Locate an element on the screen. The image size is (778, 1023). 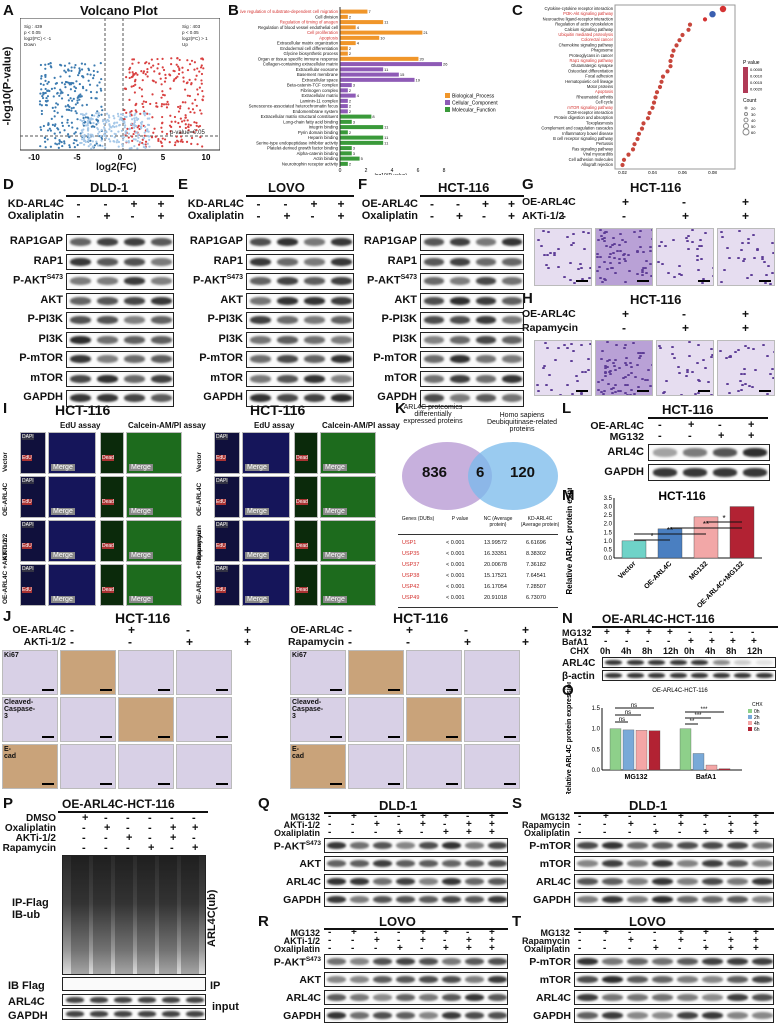
go-xtick: 4 is located at coordinates (392, 171).